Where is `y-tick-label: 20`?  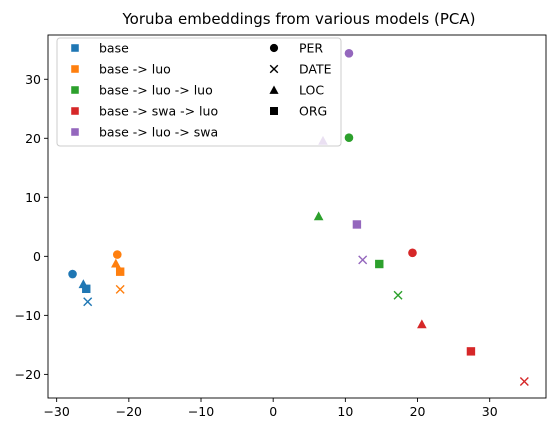
y-tick-label: 20 is located at coordinates (33, 138).